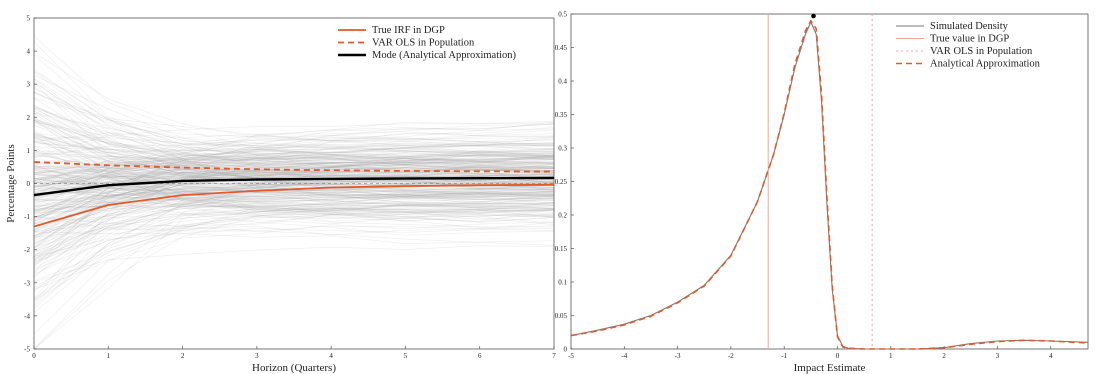  Describe the element at coordinates (571, 356) in the screenshot. I see `x-tick-label: -5` at that location.